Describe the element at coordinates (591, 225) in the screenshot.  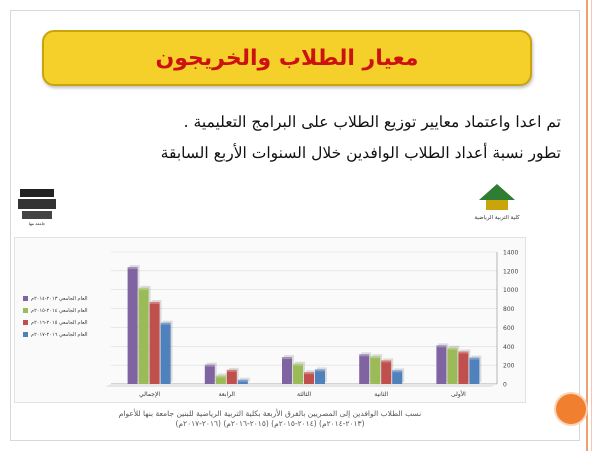
I see `right-accent-line-thin` at that location.